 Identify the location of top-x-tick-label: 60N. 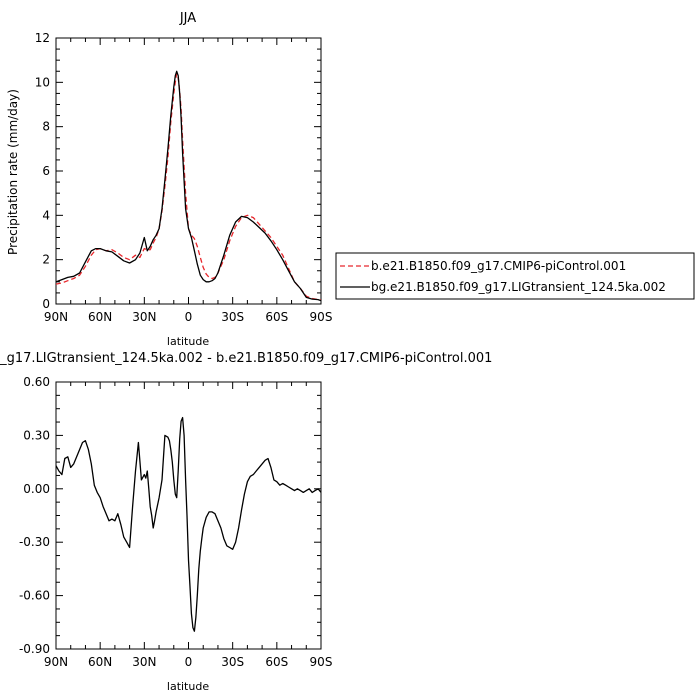
(100, 317).